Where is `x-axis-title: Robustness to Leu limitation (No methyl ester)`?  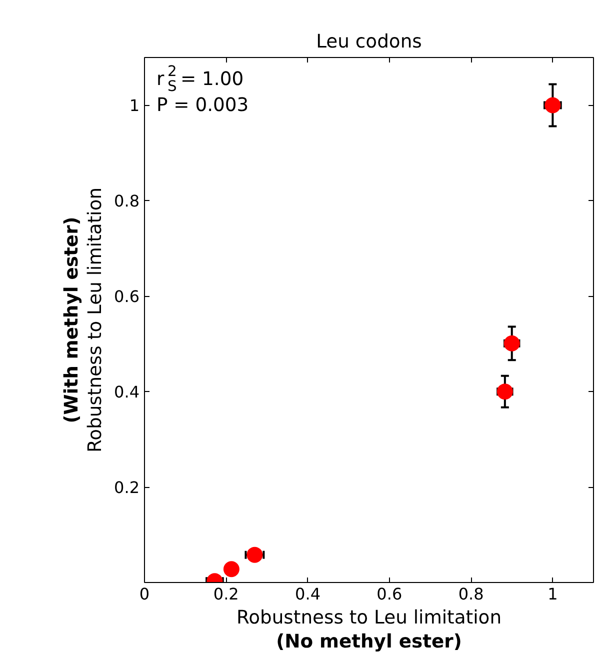 x-axis-title: Robustness to Leu limitation (No methyl ester) is located at coordinates (369, 630).